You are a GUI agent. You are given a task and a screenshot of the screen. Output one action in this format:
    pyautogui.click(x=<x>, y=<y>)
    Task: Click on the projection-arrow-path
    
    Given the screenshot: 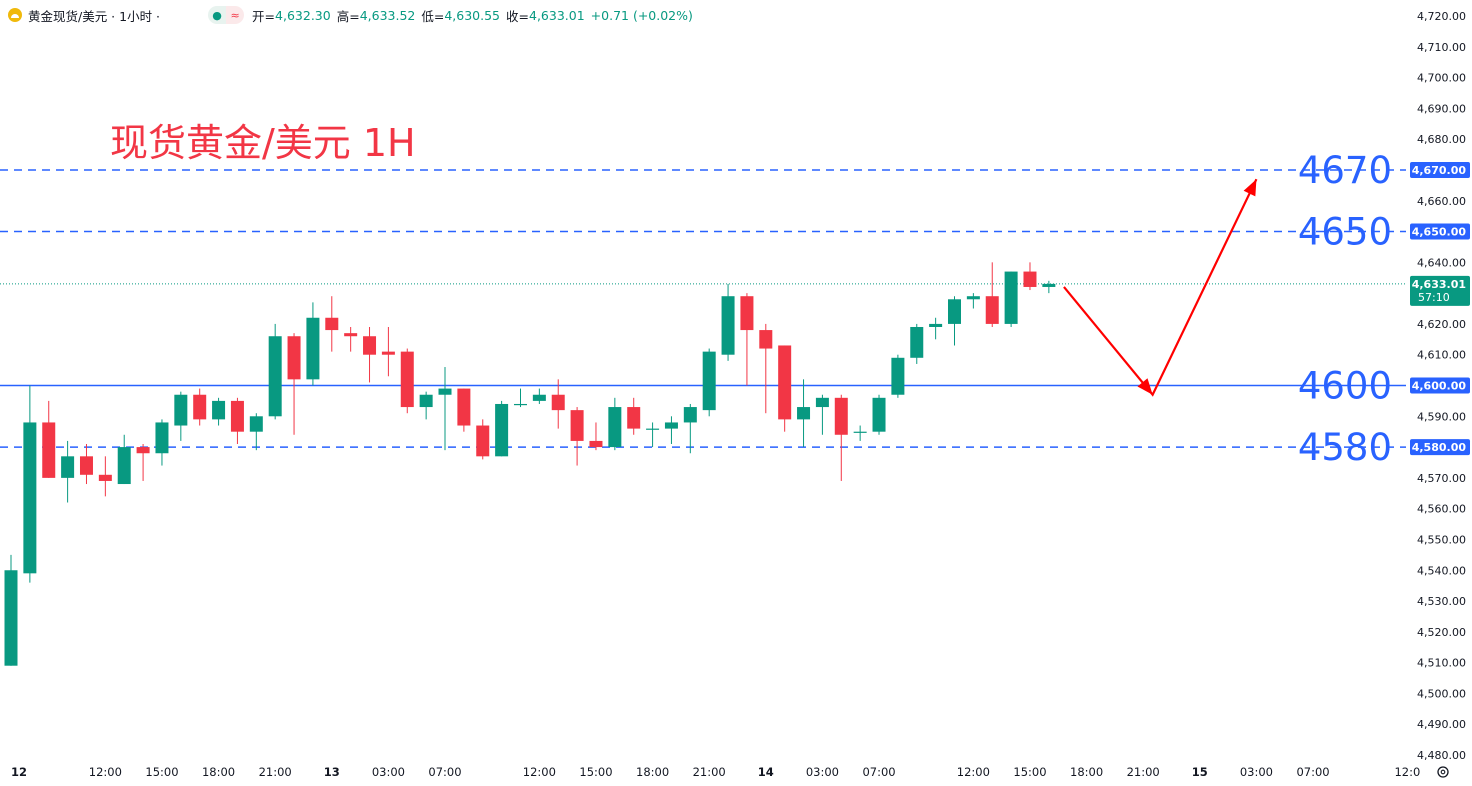 What is the action you would take?
    pyautogui.click(x=1160, y=287)
    